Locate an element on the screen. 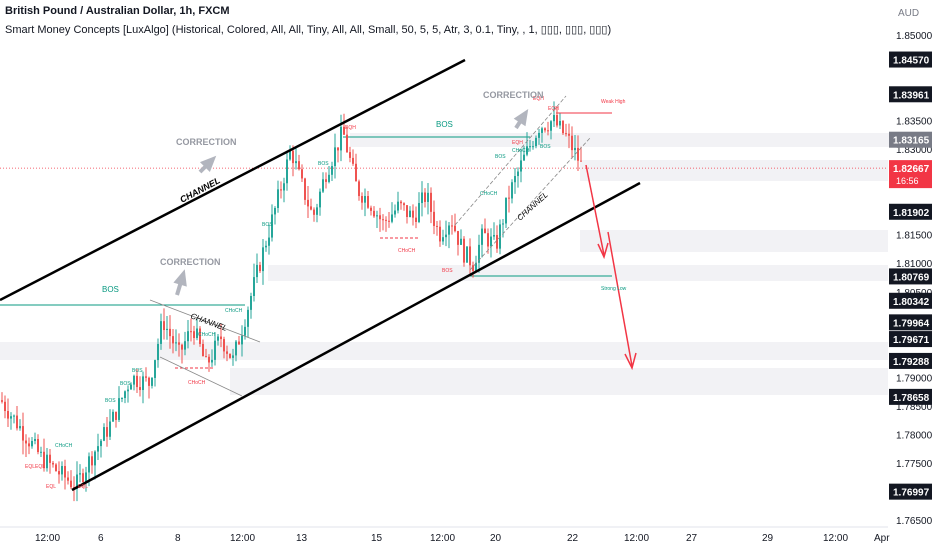 The width and height of the screenshot is (932, 550). small-channel-line is located at coordinates (510, 160).